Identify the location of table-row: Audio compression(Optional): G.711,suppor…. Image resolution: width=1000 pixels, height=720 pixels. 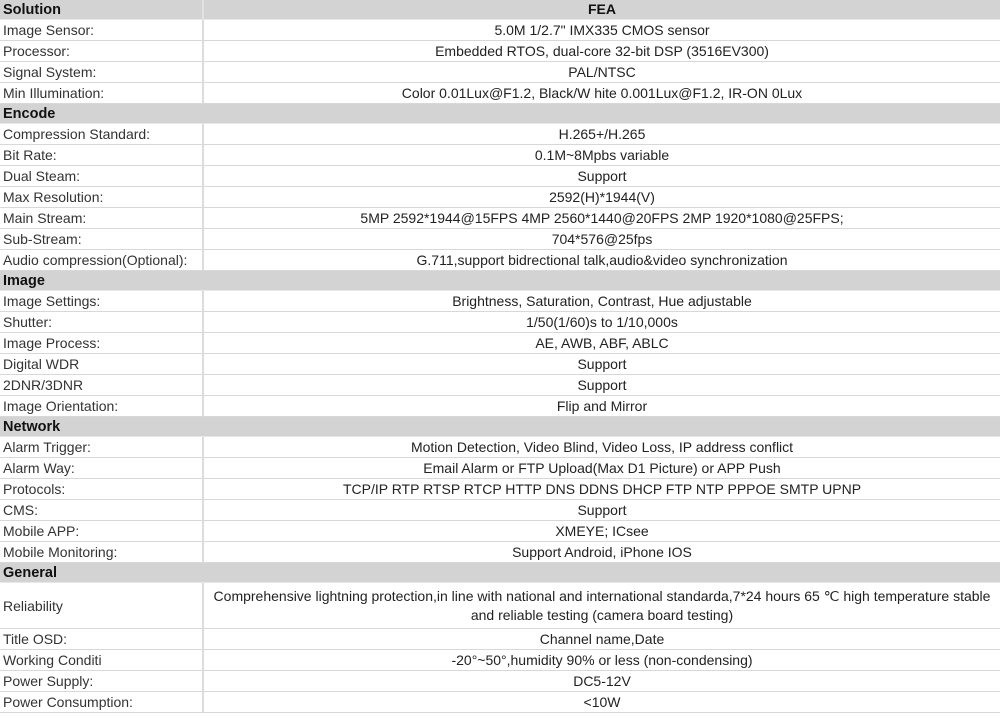
(500, 260).